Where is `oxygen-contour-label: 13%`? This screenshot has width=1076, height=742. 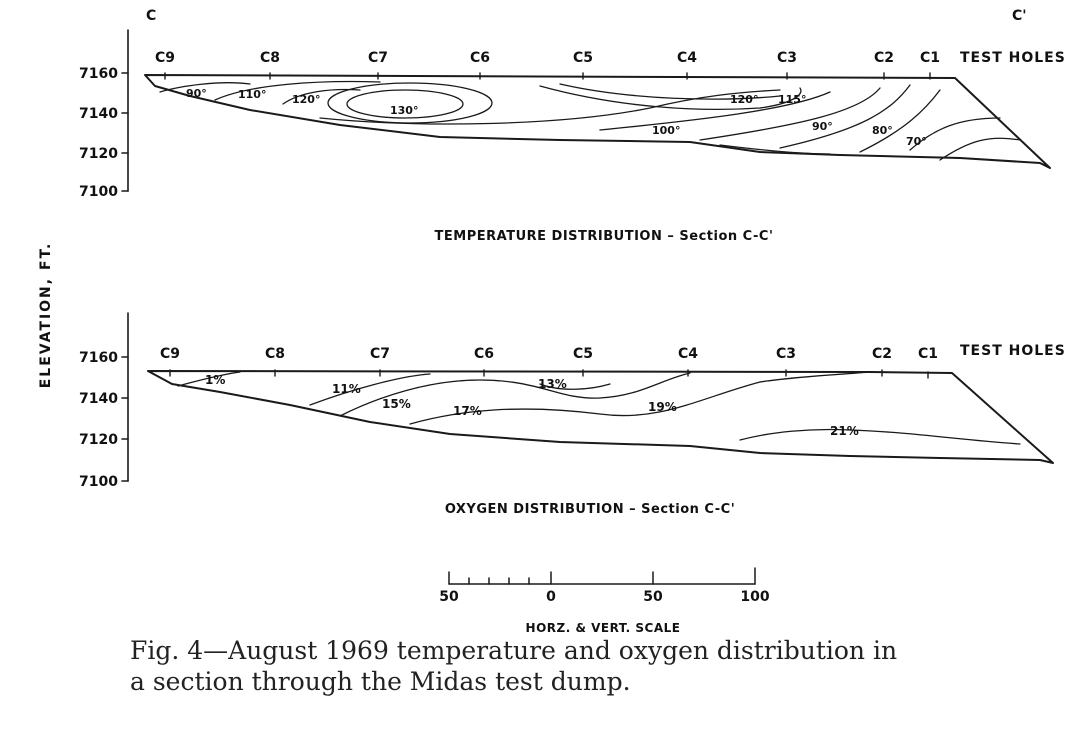 oxygen-contour-label: 13% is located at coordinates (552, 384).